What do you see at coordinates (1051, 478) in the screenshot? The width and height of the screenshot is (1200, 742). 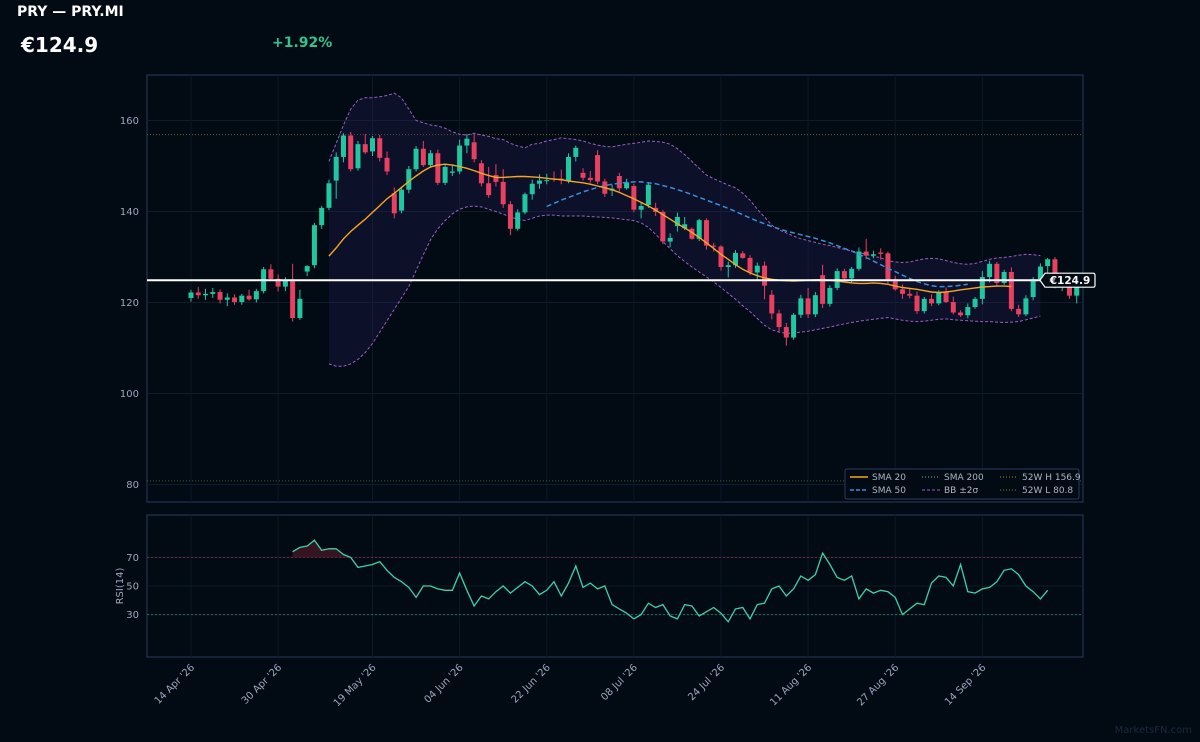 I see `legend-label: 52W H 156.9` at bounding box center [1051, 478].